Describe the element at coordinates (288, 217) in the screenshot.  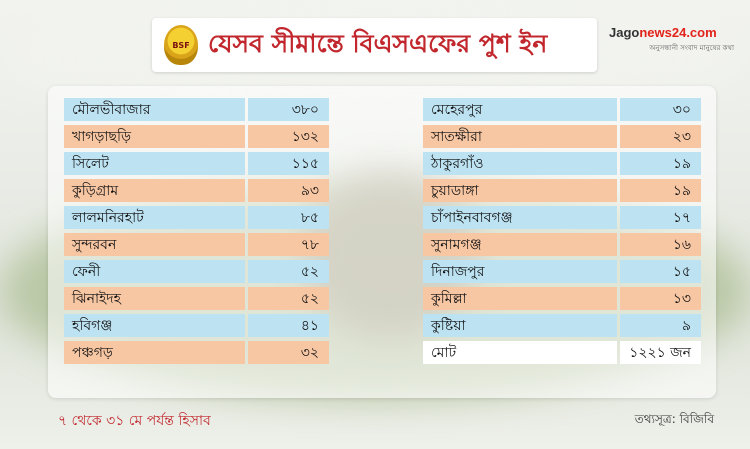
I see `pushin-count: ৮৫` at that location.